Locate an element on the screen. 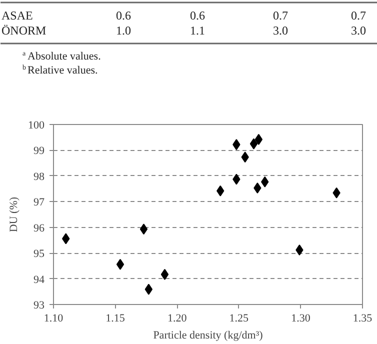 The width and height of the screenshot is (377, 344). y-tick-label: 98 is located at coordinates (39, 176).